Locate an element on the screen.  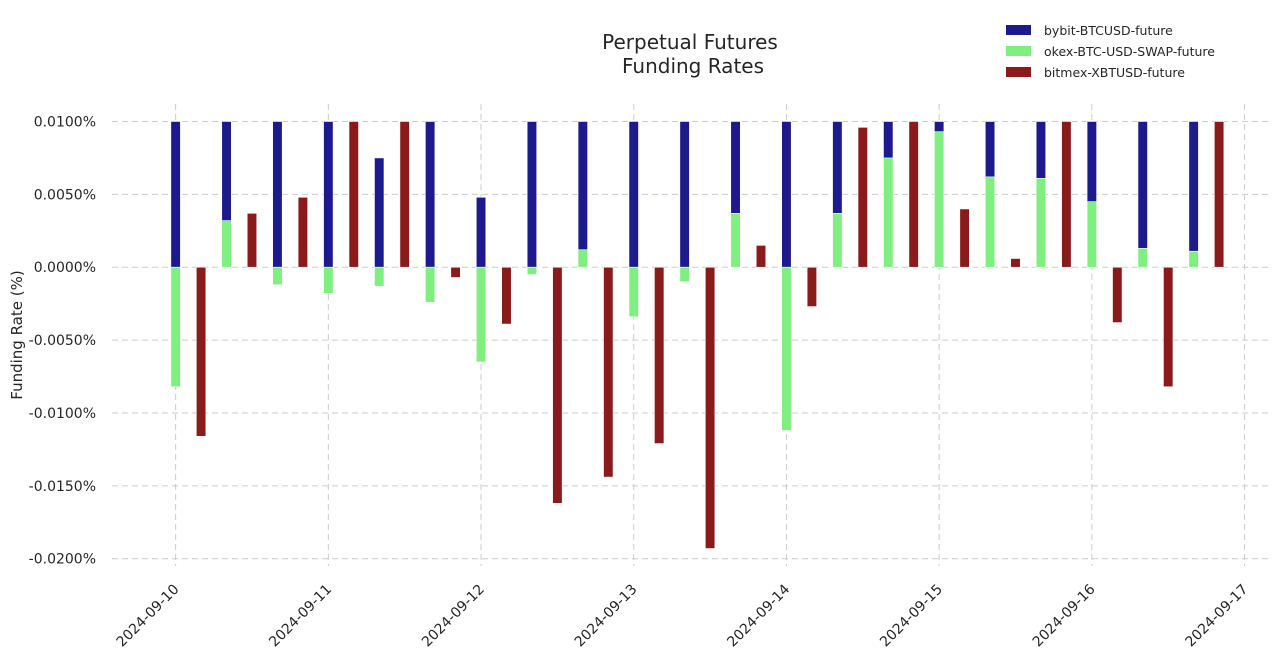
legend-label-okex: okex-BTC-USD-SWAP-future is located at coordinates (1129, 51).